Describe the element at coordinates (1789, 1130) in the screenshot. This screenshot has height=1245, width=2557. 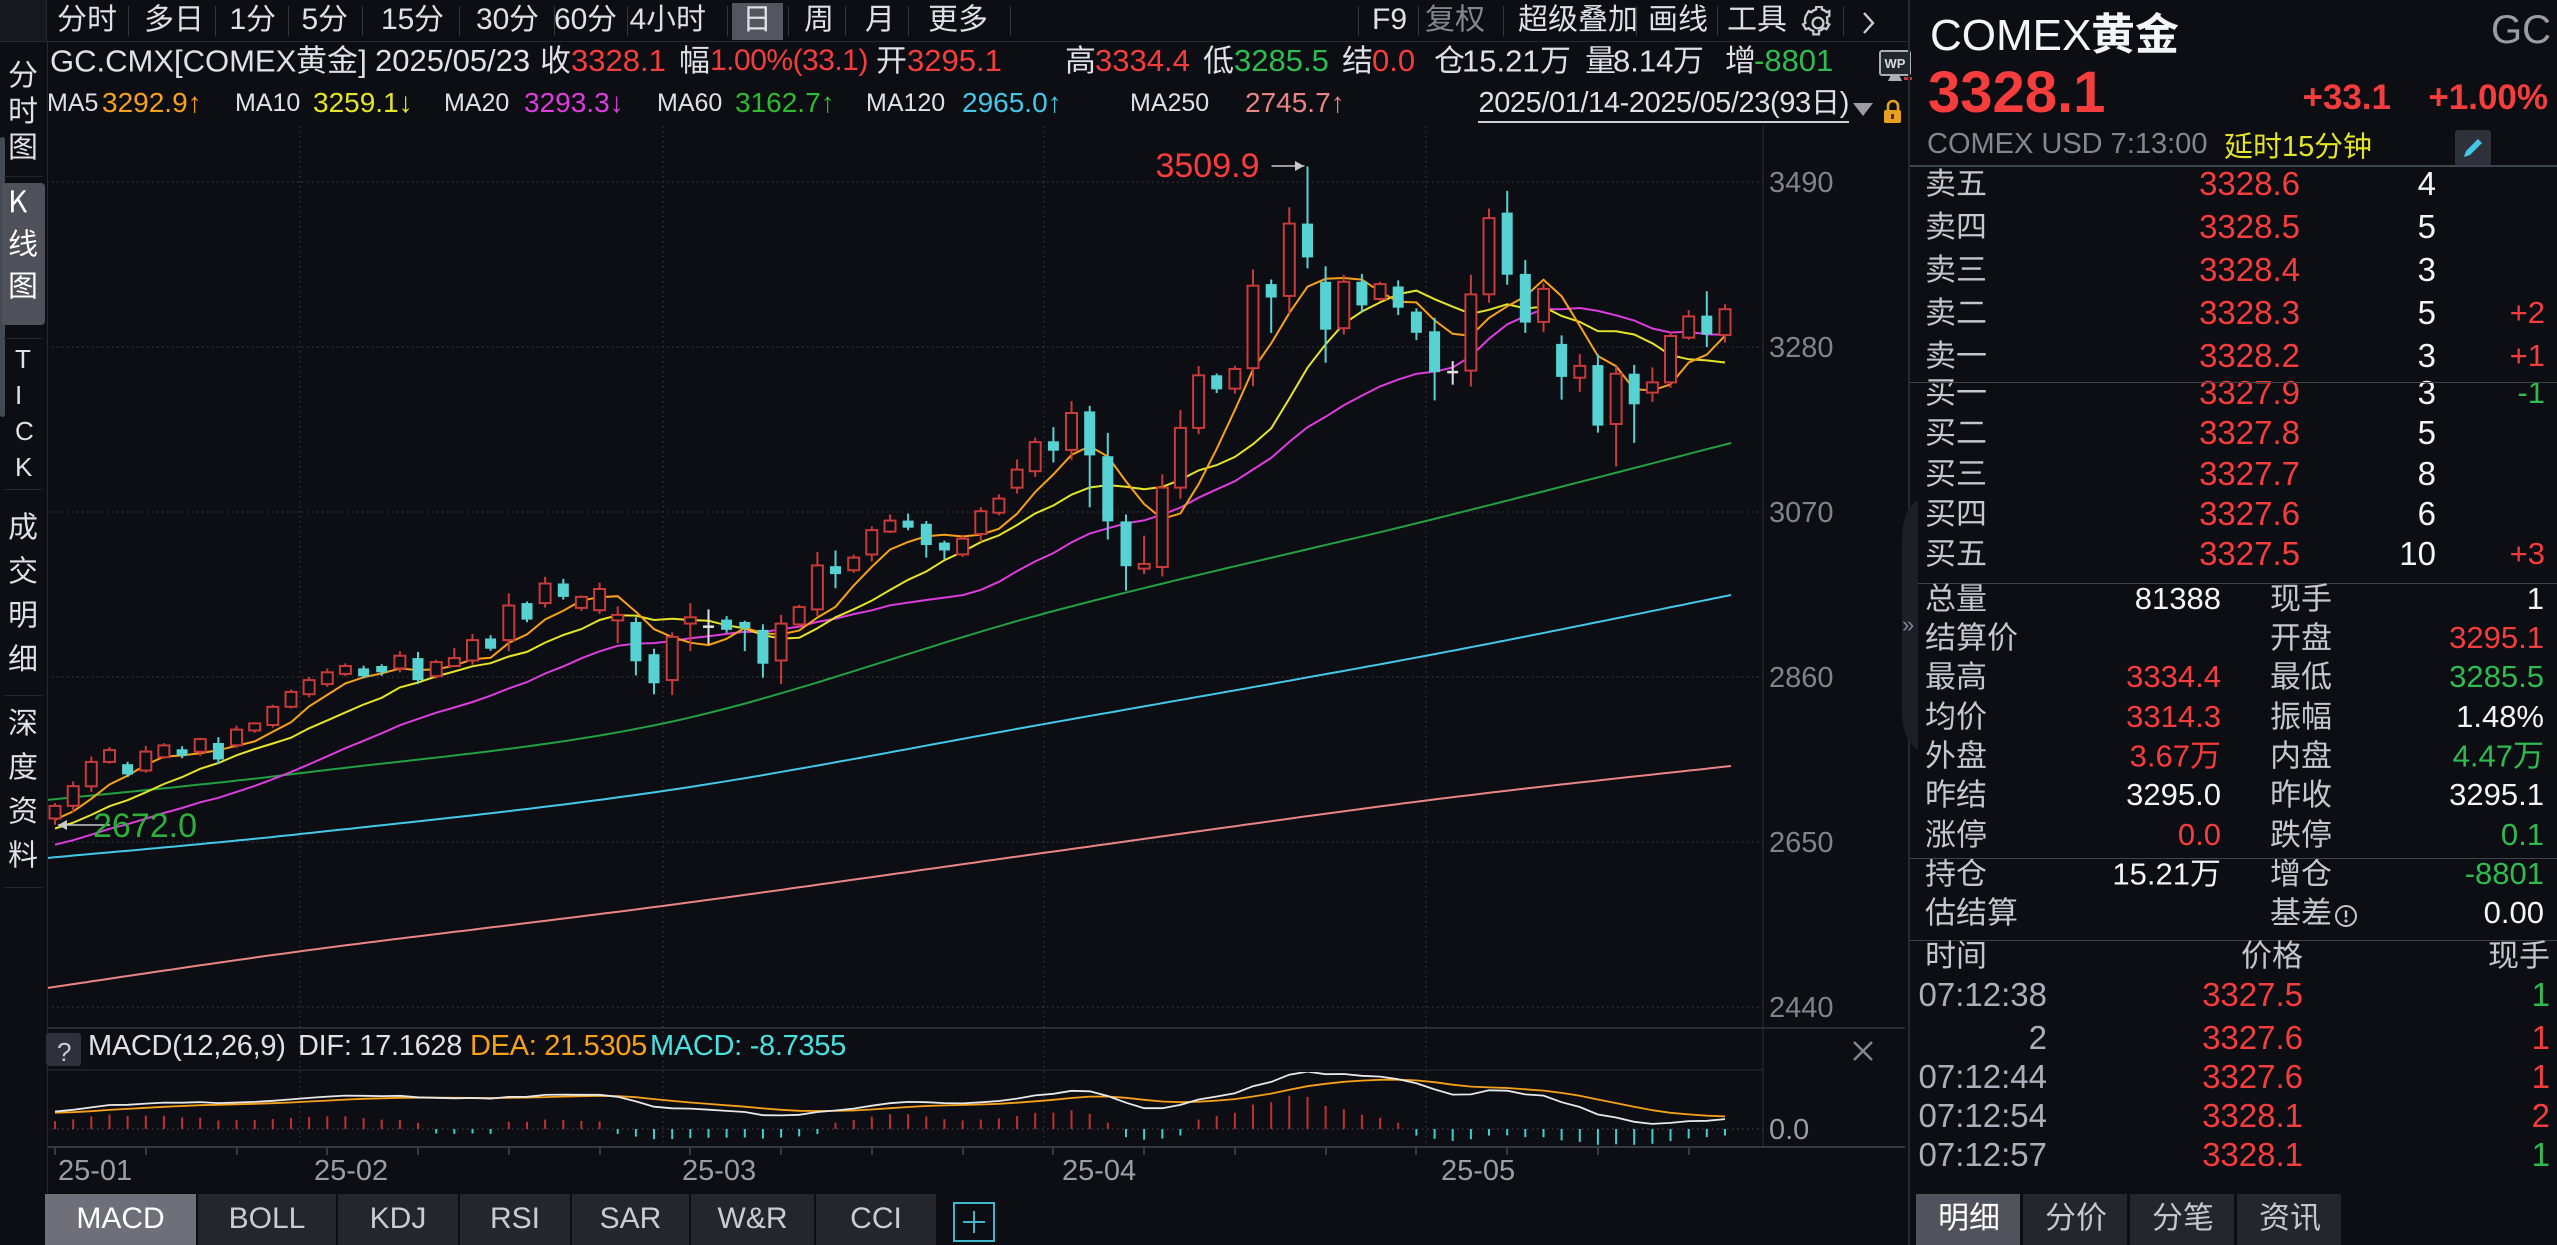
I see `svg-text: 0.0` at that location.